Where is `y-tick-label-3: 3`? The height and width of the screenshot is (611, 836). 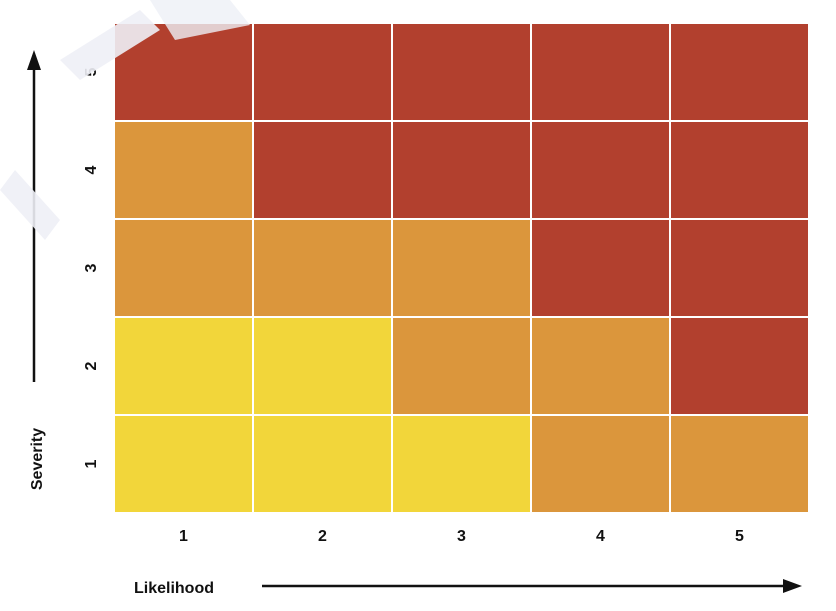
y-tick-label-3: 3 is located at coordinates (91, 267).